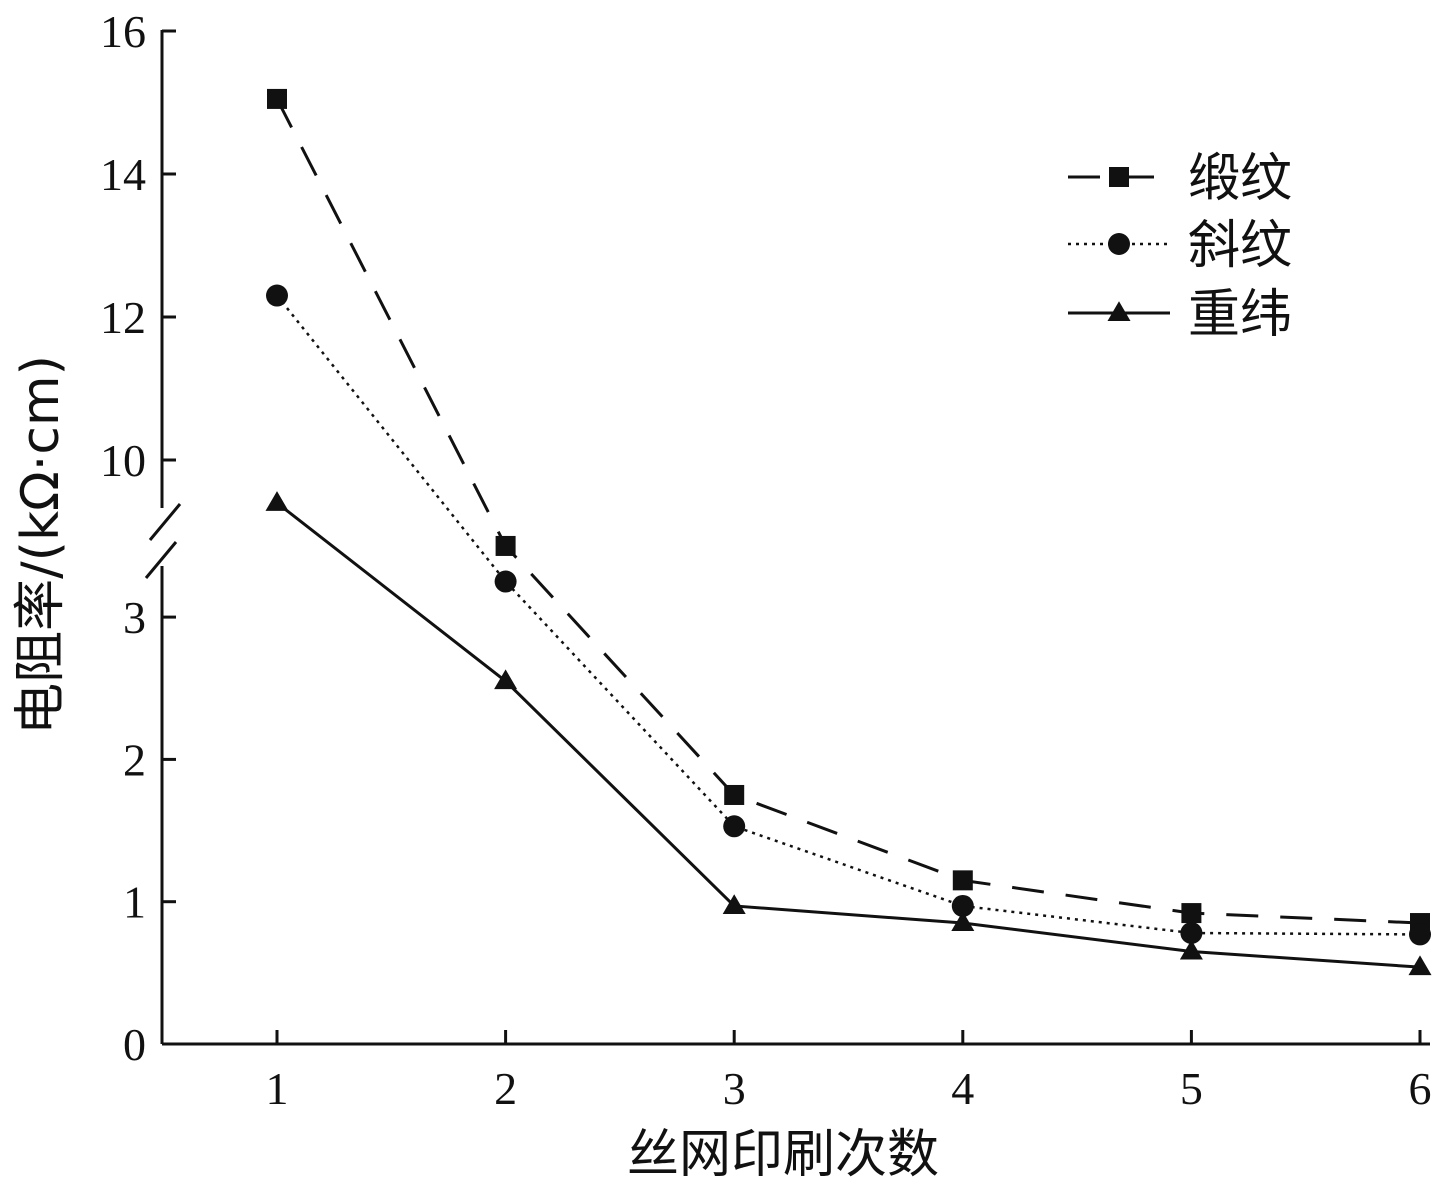 This screenshot has width=1439, height=1191. I want to click on y-tick-label: 16, so click(123, 31).